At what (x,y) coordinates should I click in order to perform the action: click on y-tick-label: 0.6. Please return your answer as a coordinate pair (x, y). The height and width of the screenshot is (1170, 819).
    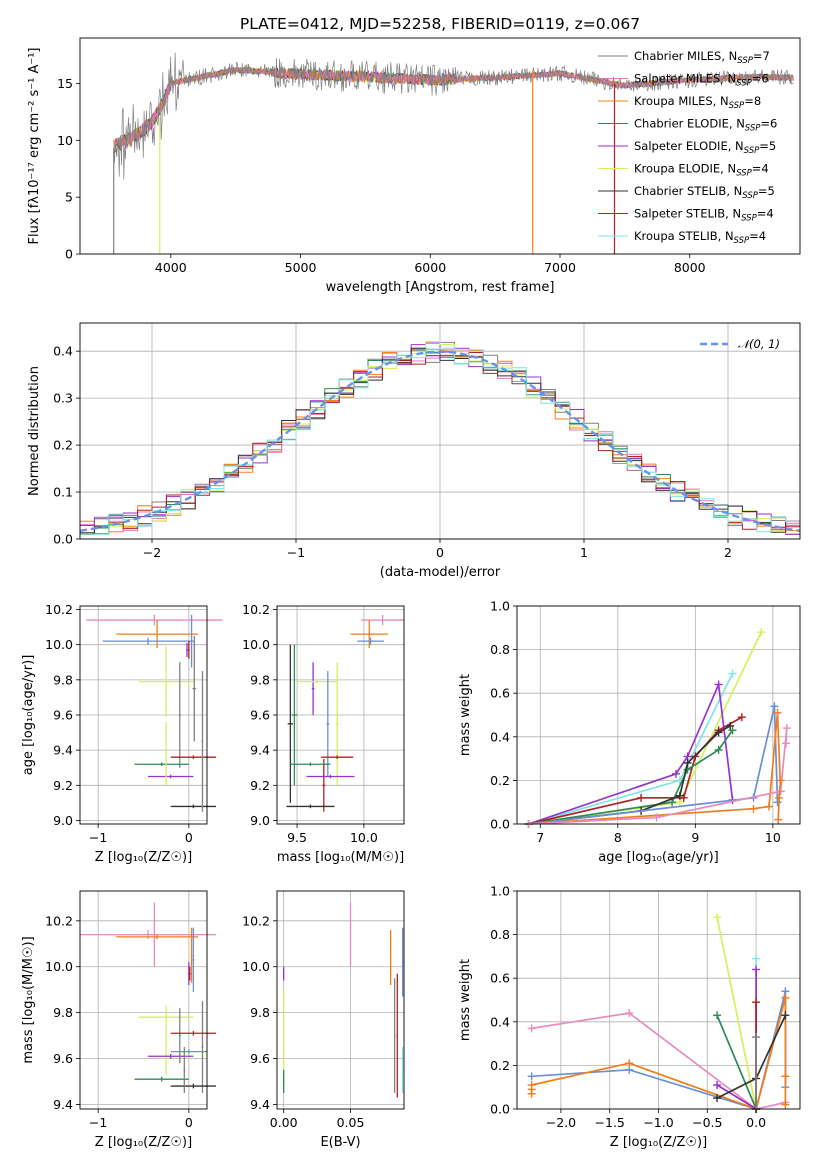
    Looking at the image, I should click on (500, 693).